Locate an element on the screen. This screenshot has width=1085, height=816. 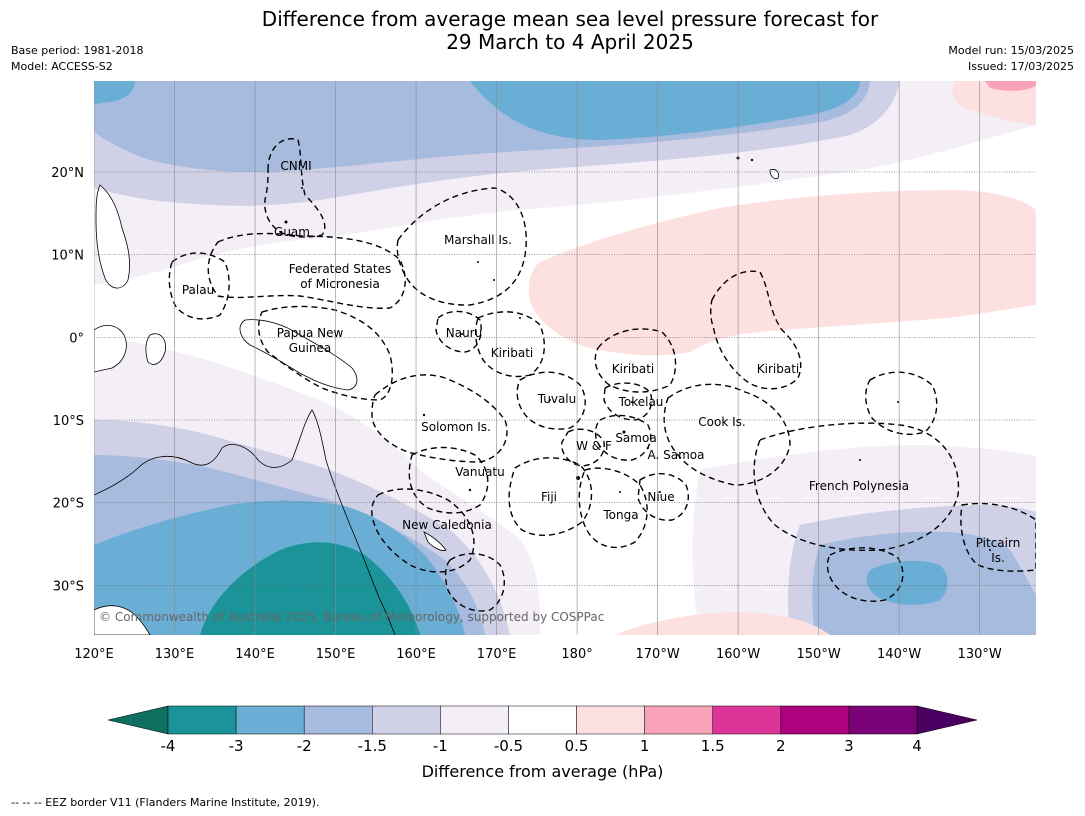
eez-samoa is located at coordinates (623, 437).